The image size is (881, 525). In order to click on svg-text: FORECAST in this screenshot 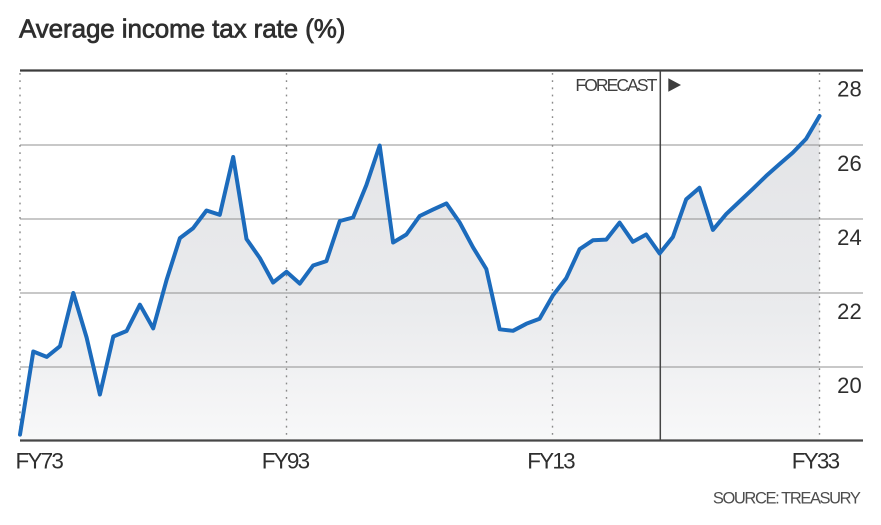, I will do `click(616, 85)`.